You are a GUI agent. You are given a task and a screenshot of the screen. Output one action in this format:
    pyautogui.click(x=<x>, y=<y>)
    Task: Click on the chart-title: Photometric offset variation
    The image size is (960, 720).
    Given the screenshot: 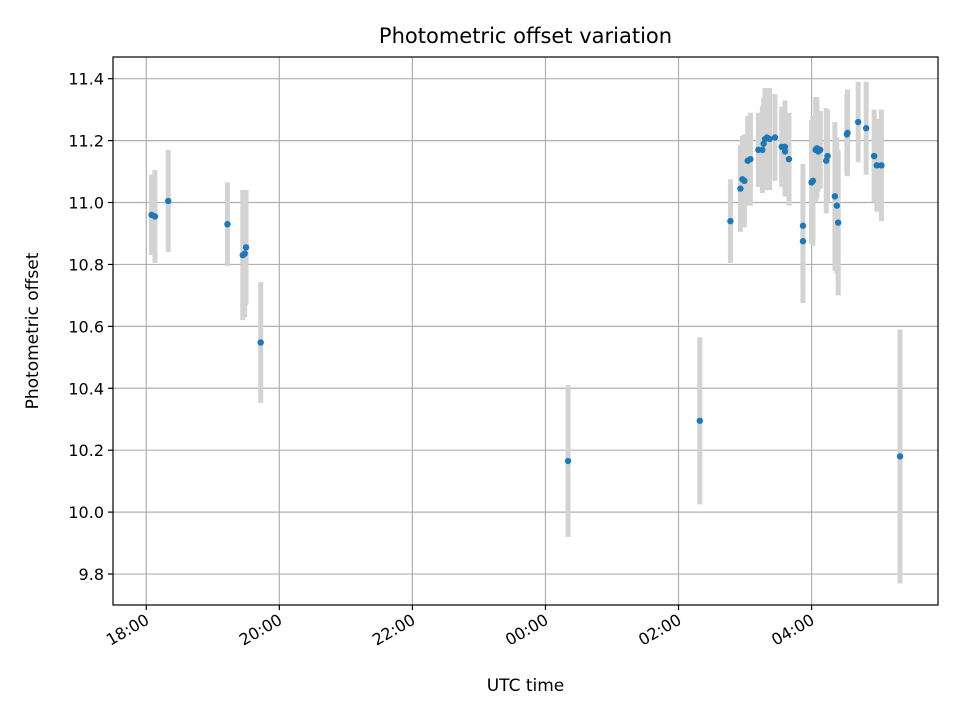 What is the action you would take?
    pyautogui.click(x=525, y=36)
    